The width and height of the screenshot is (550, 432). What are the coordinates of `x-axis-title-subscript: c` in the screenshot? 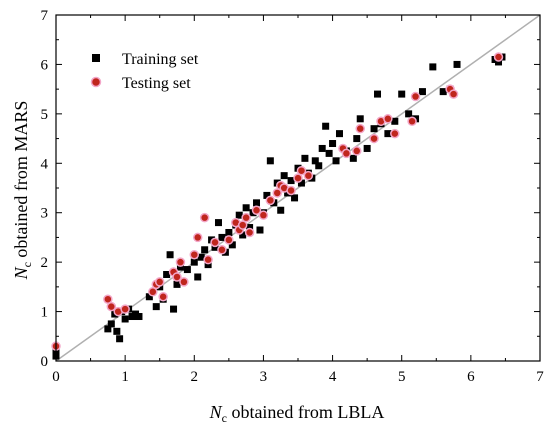 It's located at (224, 418).